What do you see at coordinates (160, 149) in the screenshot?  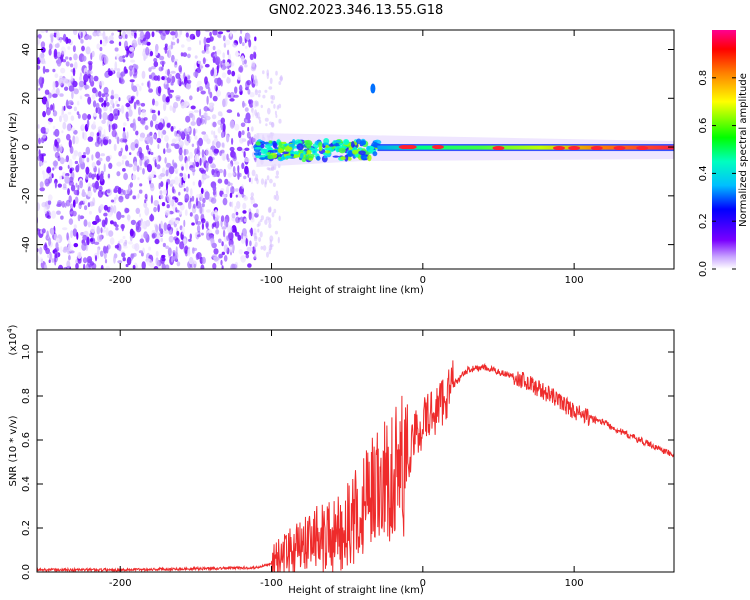 I see `heatmap-noise-region` at bounding box center [160, 149].